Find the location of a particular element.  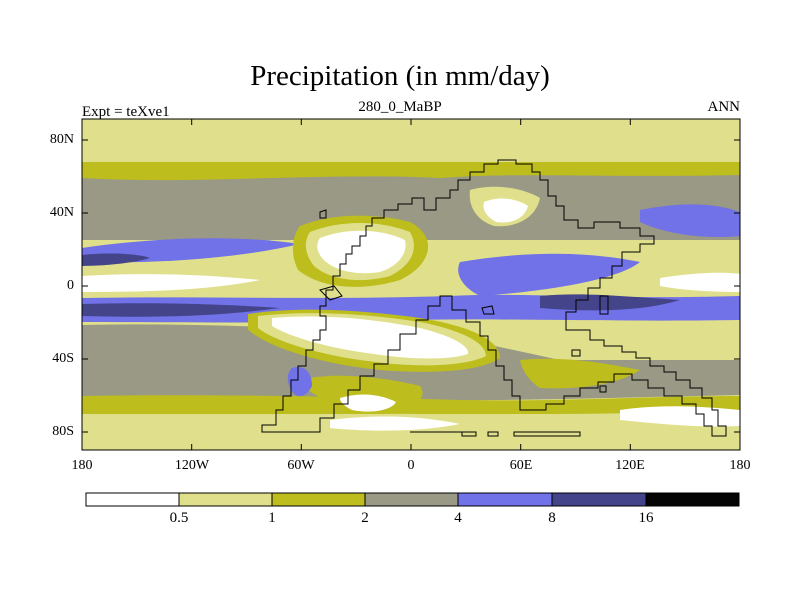

colorbar-label: 8 is located at coordinates (552, 518).